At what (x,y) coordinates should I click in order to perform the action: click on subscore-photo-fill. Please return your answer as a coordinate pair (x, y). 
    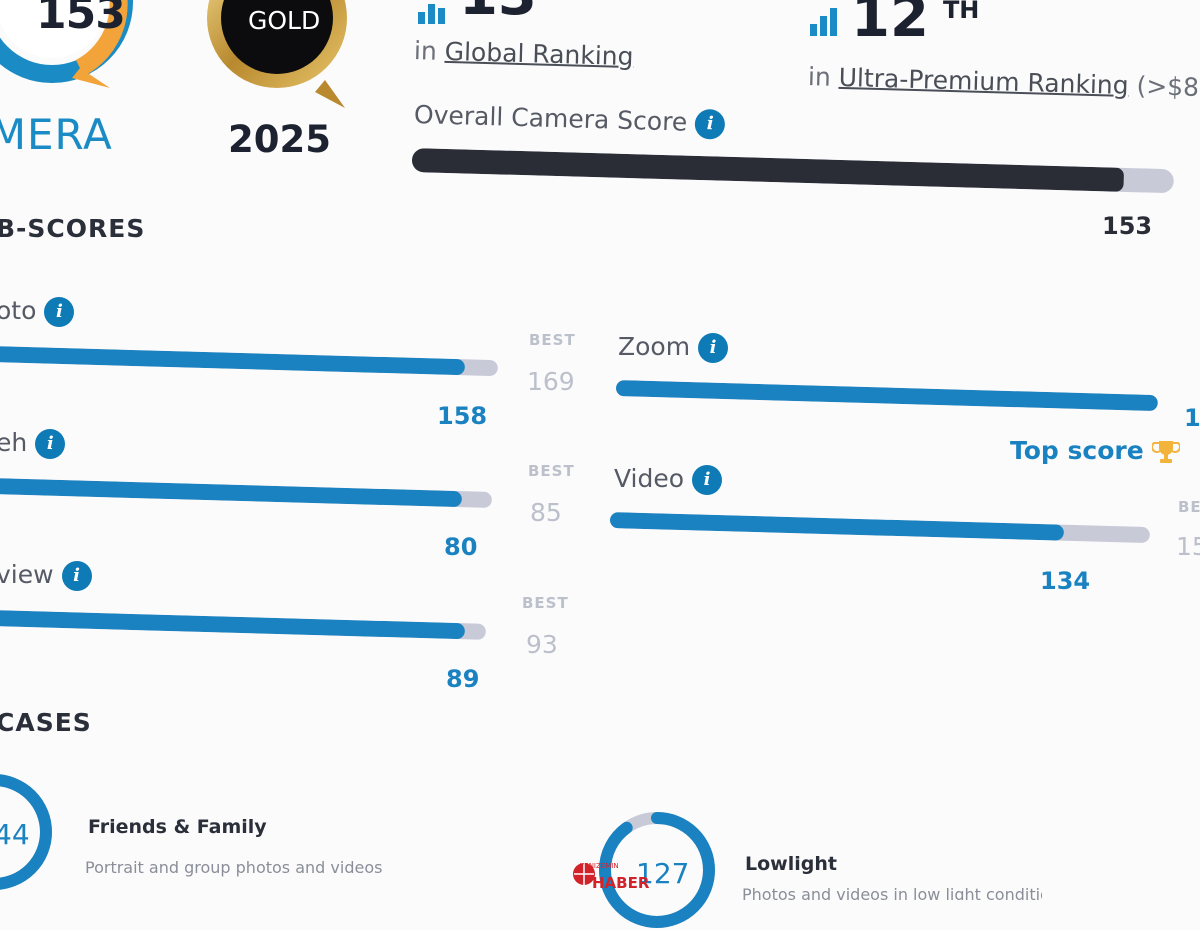
    Looking at the image, I should click on (233, 361).